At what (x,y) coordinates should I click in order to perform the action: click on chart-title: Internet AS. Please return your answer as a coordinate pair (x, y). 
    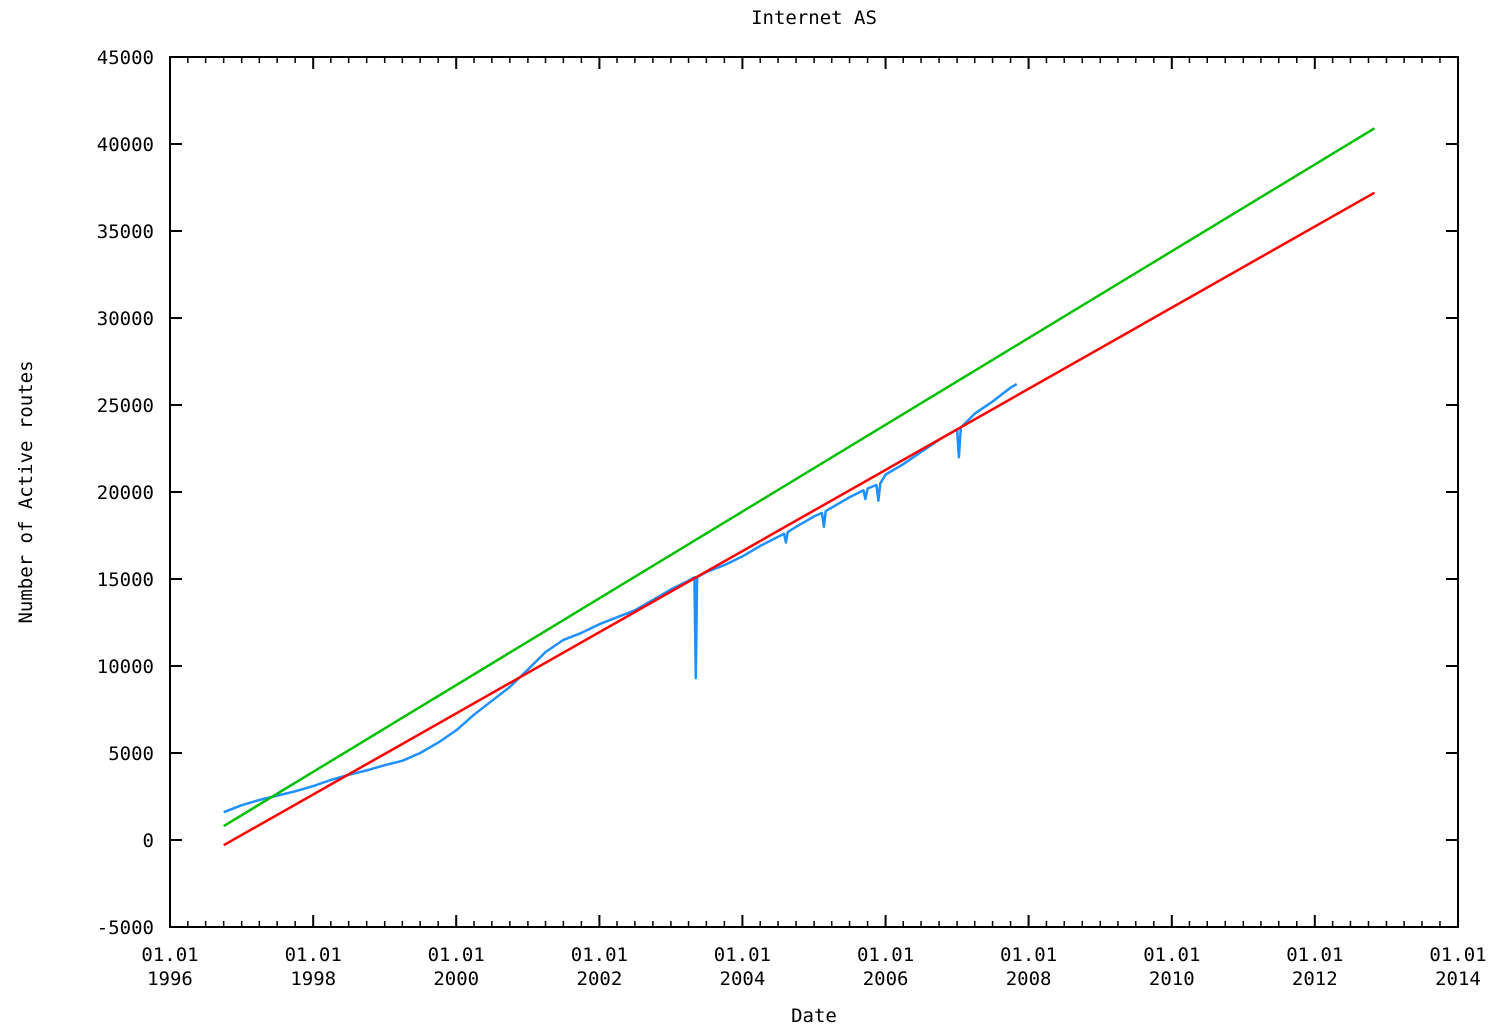
    Looking at the image, I should click on (814, 18).